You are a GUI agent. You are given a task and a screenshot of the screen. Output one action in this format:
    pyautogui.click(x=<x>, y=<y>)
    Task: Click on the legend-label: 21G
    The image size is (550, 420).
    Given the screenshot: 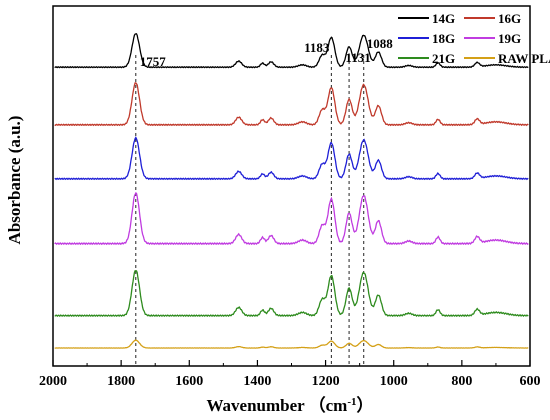 What is the action you would take?
    pyautogui.click(x=443, y=58)
    